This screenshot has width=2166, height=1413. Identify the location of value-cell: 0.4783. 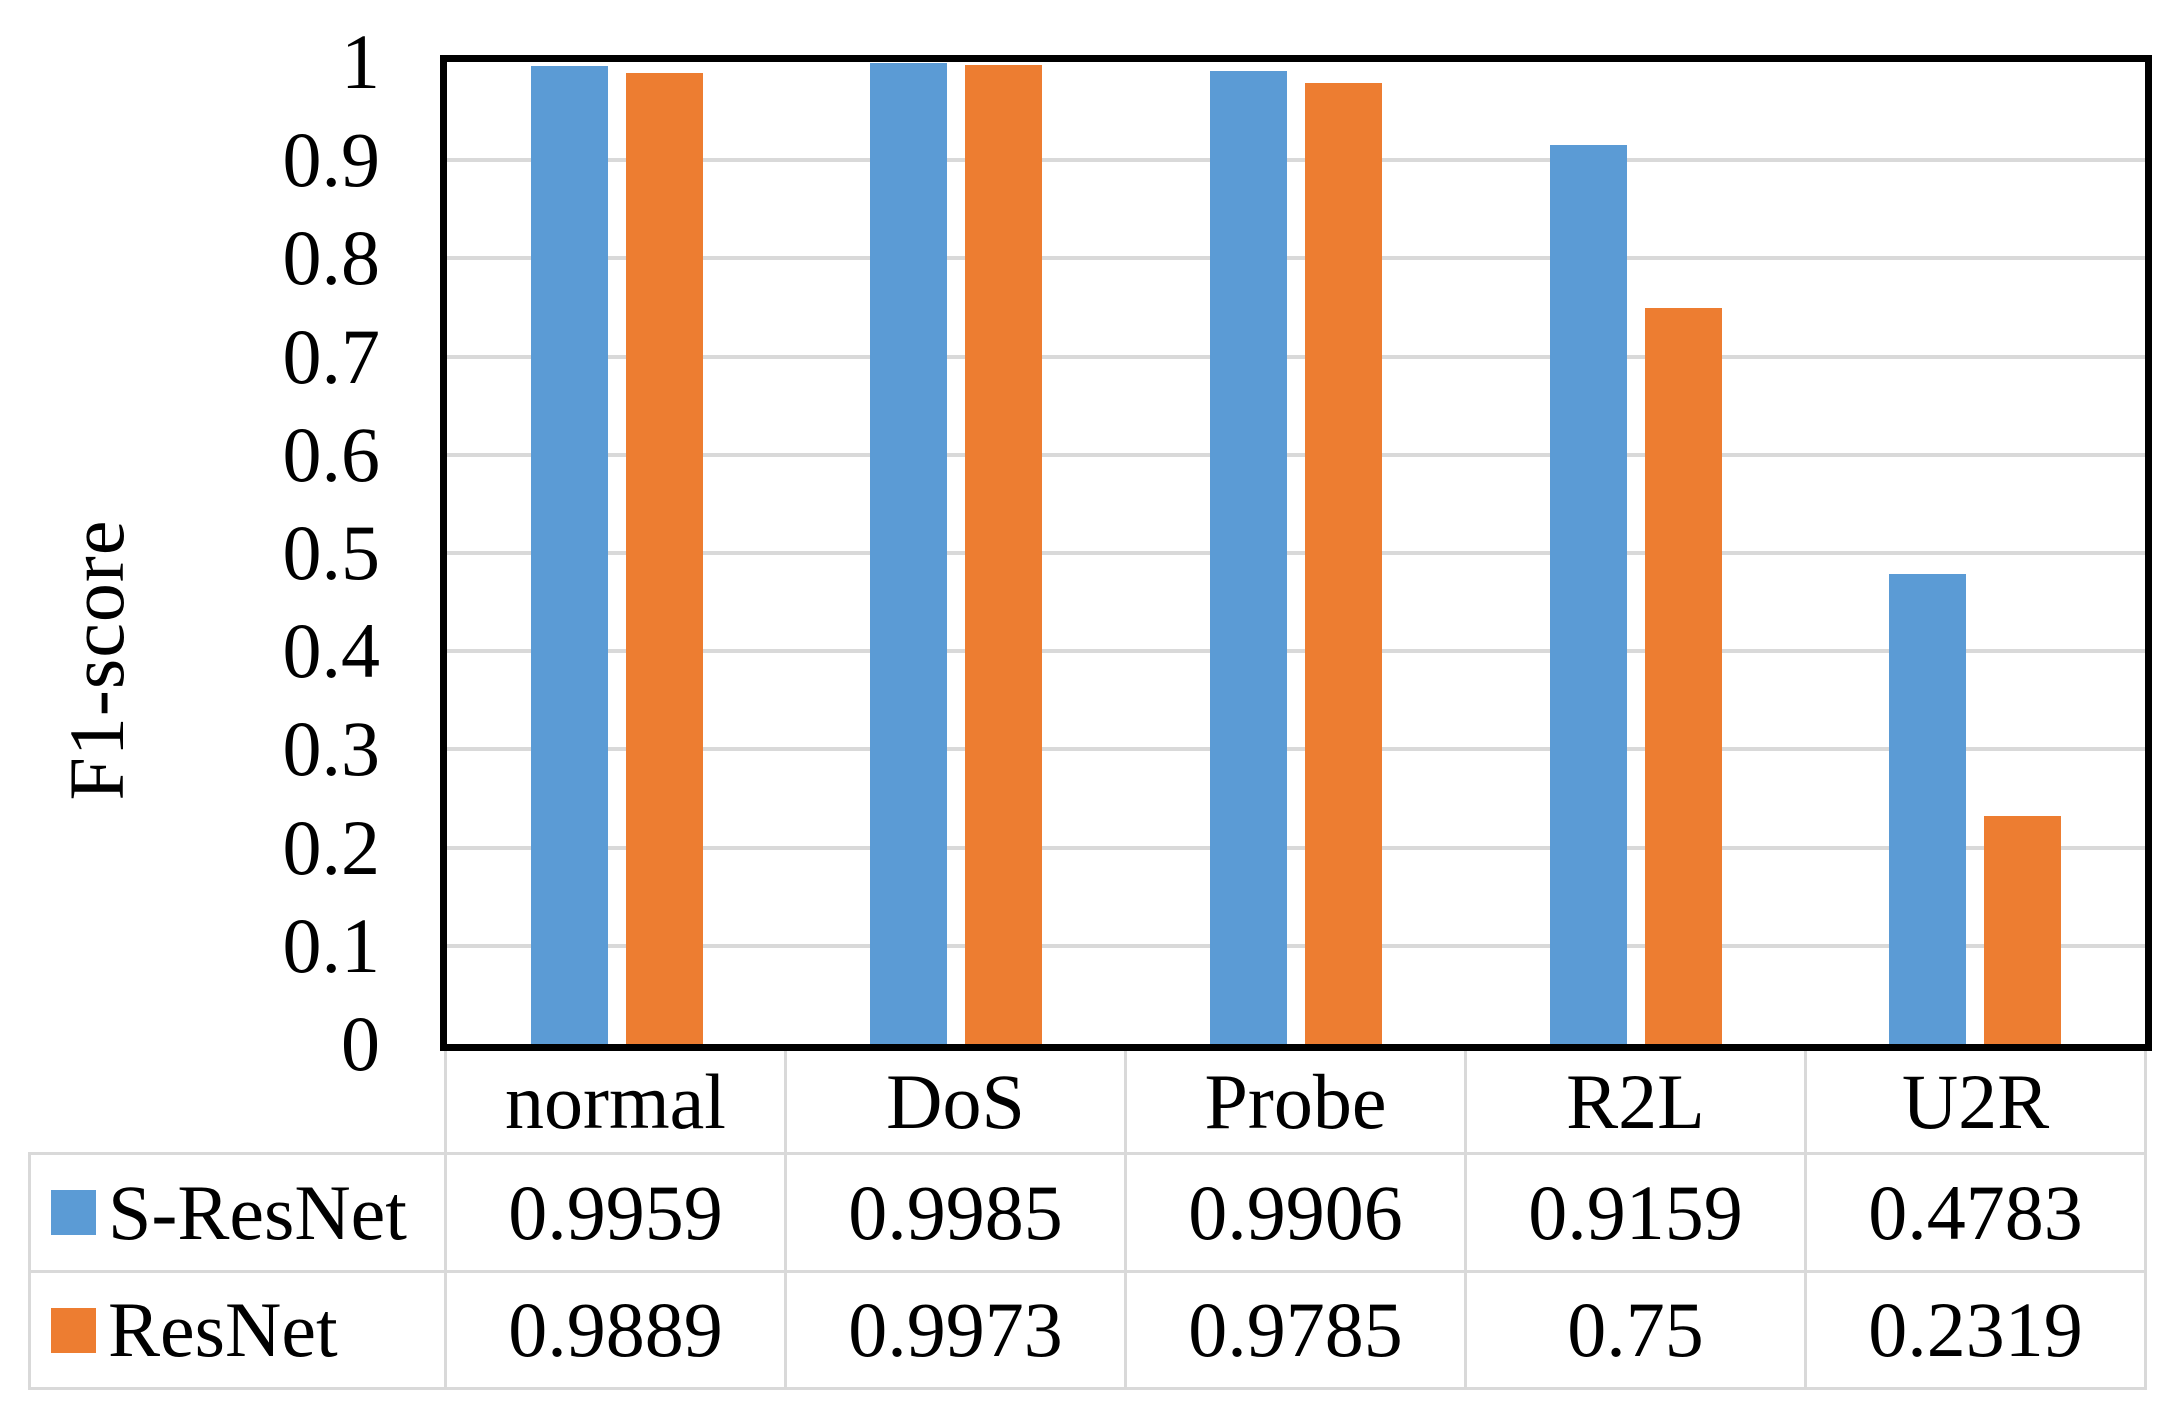
(1977, 1214).